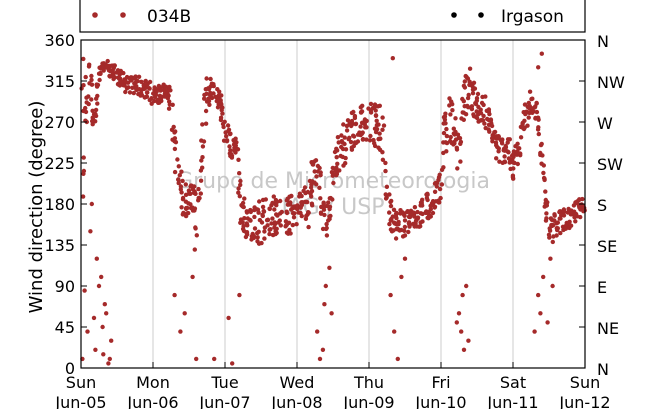  Describe the element at coordinates (224, 401) in the screenshot. I see `x-tick-label-date: Jun-07` at that location.